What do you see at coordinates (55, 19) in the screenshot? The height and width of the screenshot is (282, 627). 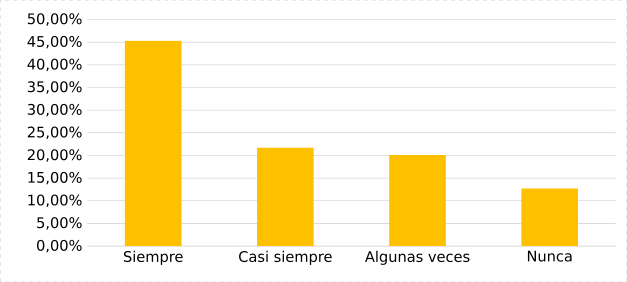 I see `y-tick-label: 50,00%` at bounding box center [55, 19].